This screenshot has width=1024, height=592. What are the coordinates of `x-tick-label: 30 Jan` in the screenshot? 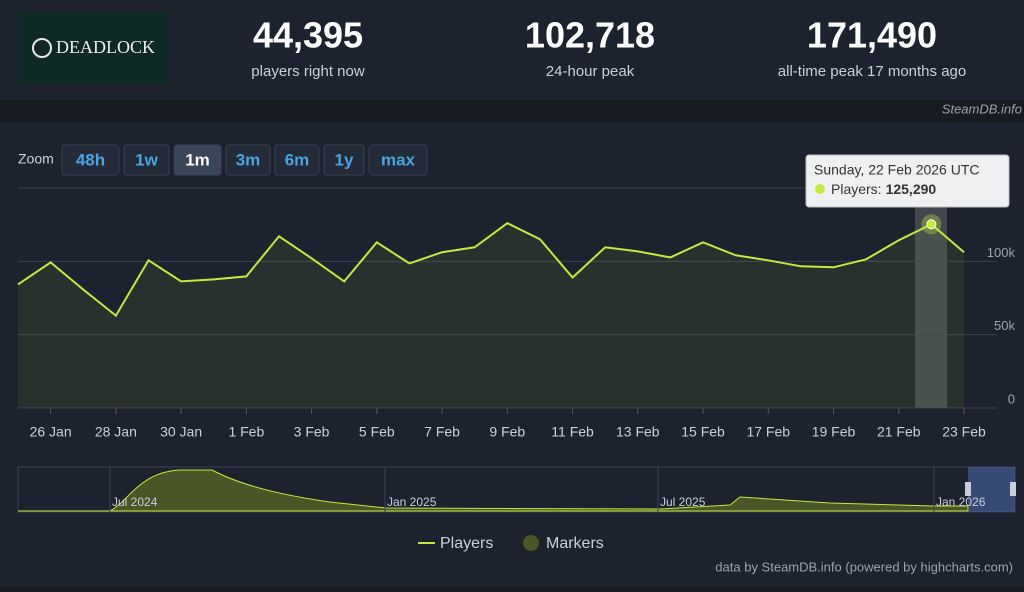 It's located at (181, 432).